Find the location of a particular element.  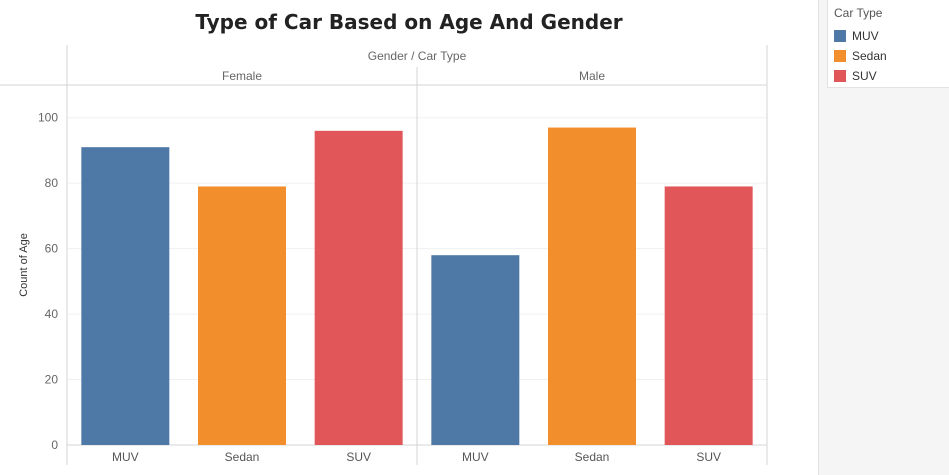

y-axis-label: Count of Age is located at coordinates (24, 265).